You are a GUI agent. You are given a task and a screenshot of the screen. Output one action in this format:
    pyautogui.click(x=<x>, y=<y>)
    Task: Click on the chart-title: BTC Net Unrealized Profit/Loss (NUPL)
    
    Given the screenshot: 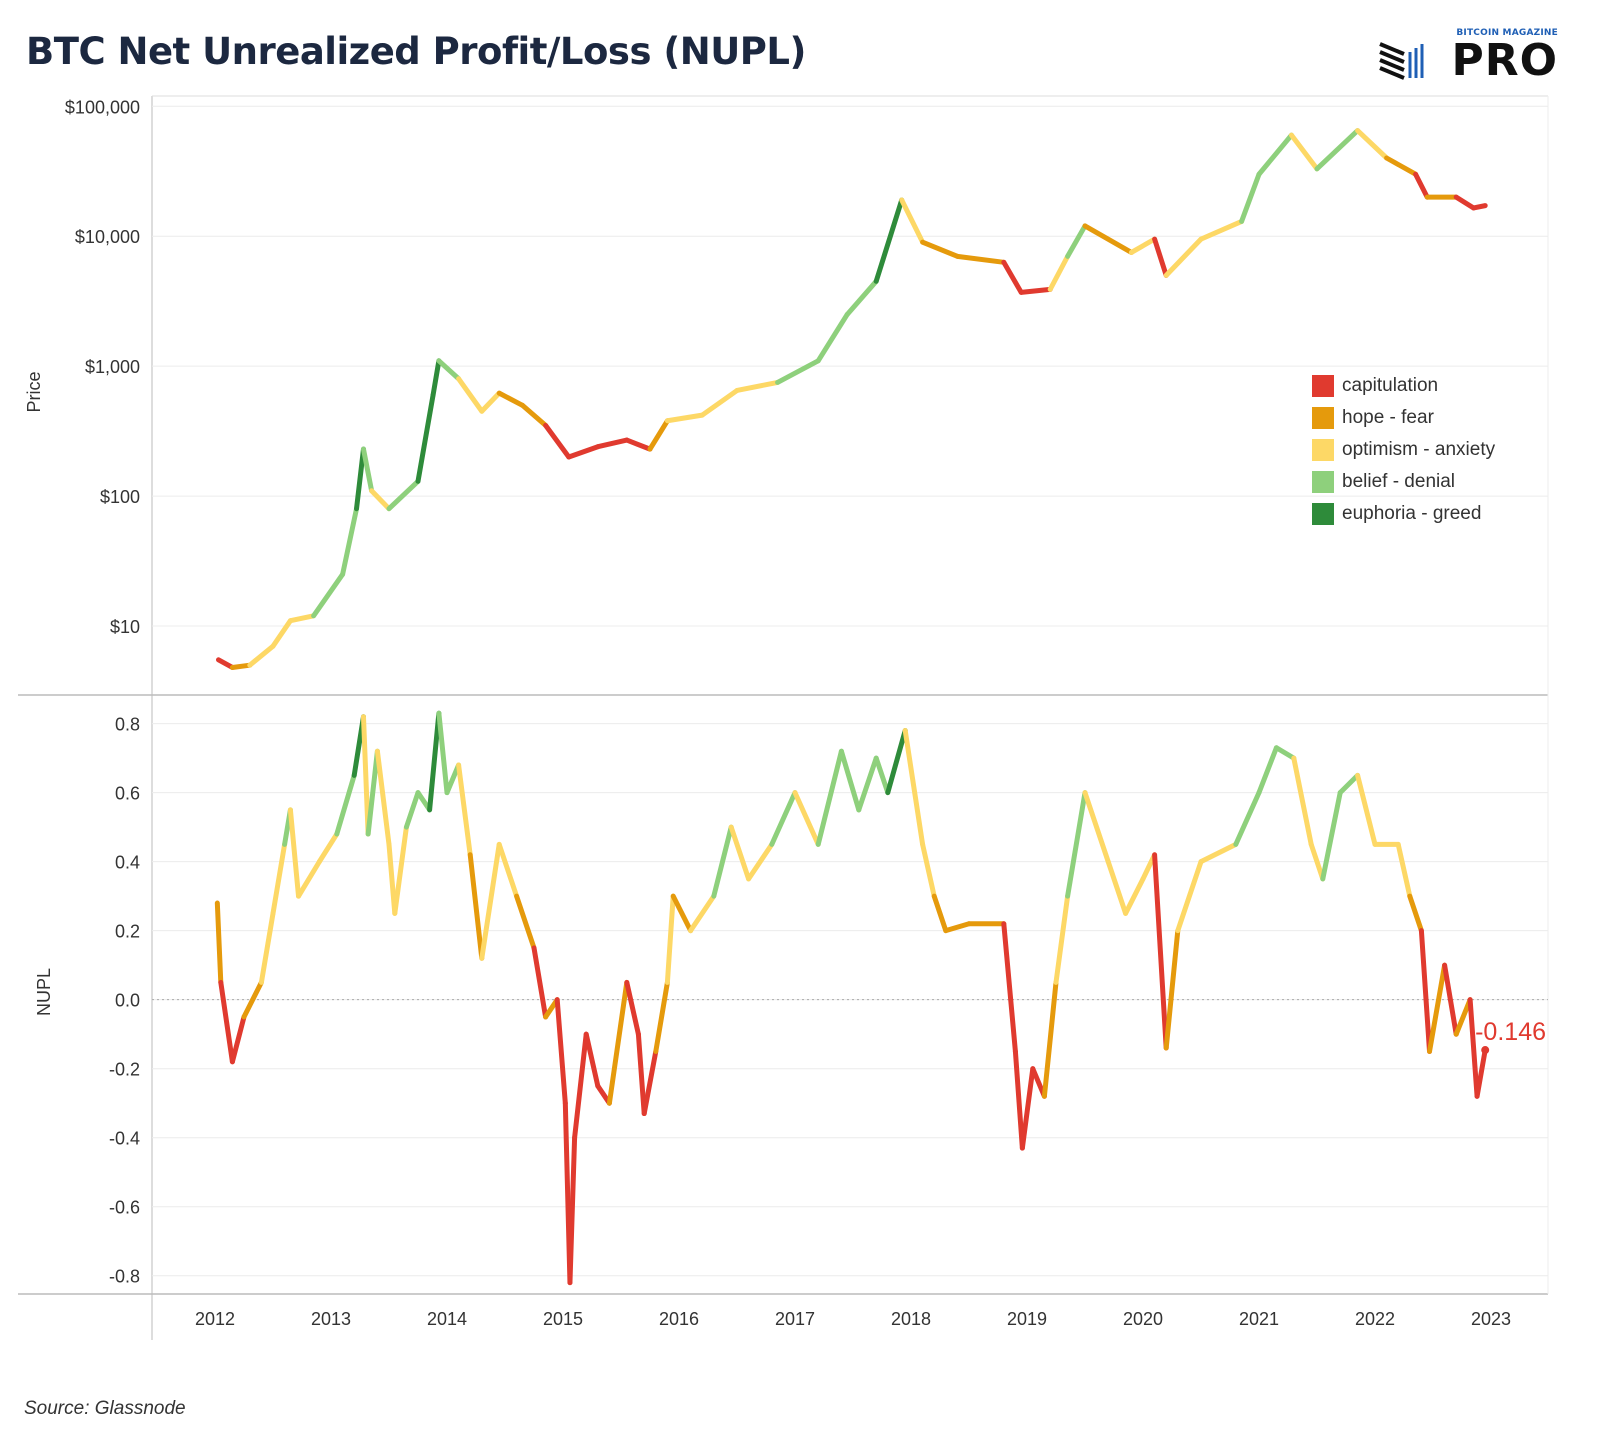 What is the action you would take?
    pyautogui.click(x=416, y=51)
    